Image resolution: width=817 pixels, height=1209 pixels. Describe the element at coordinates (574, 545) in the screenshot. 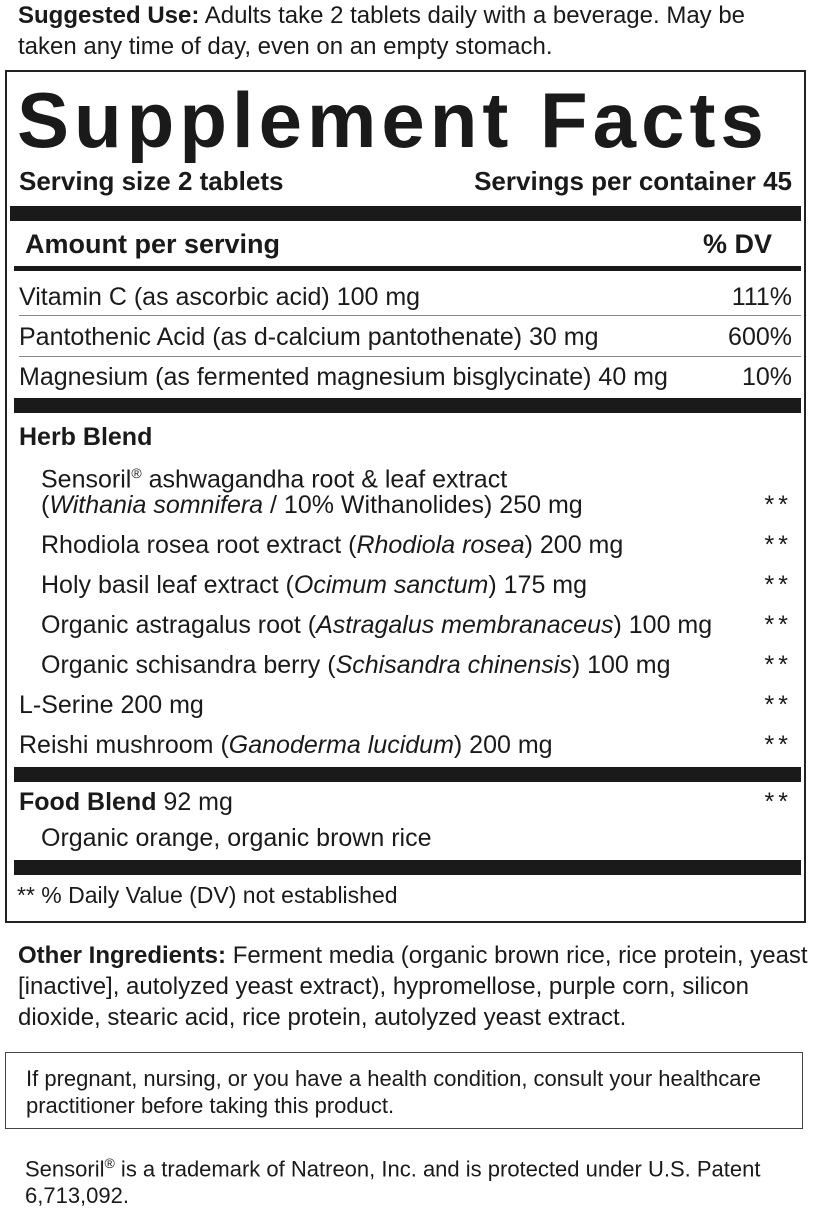

I see `herb-text: ) 200 mg` at that location.